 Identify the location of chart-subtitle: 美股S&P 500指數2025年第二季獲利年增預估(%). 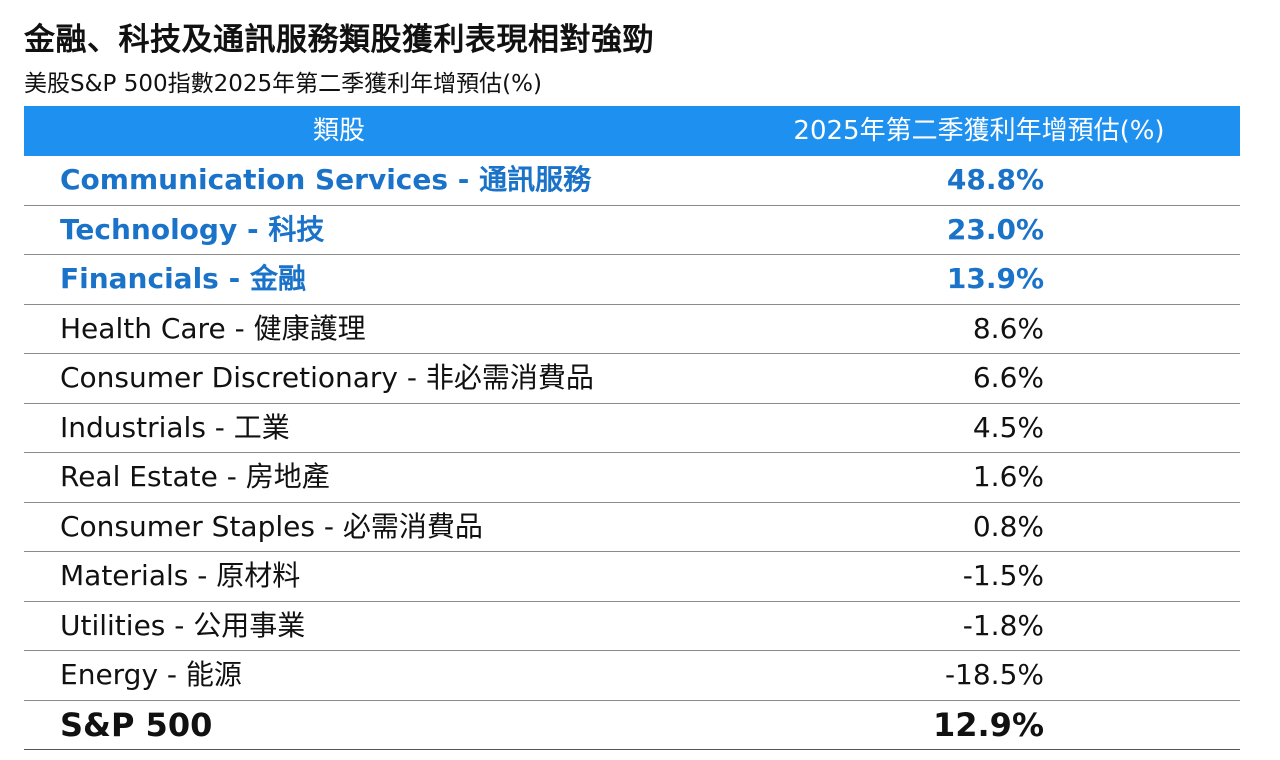
(283, 84).